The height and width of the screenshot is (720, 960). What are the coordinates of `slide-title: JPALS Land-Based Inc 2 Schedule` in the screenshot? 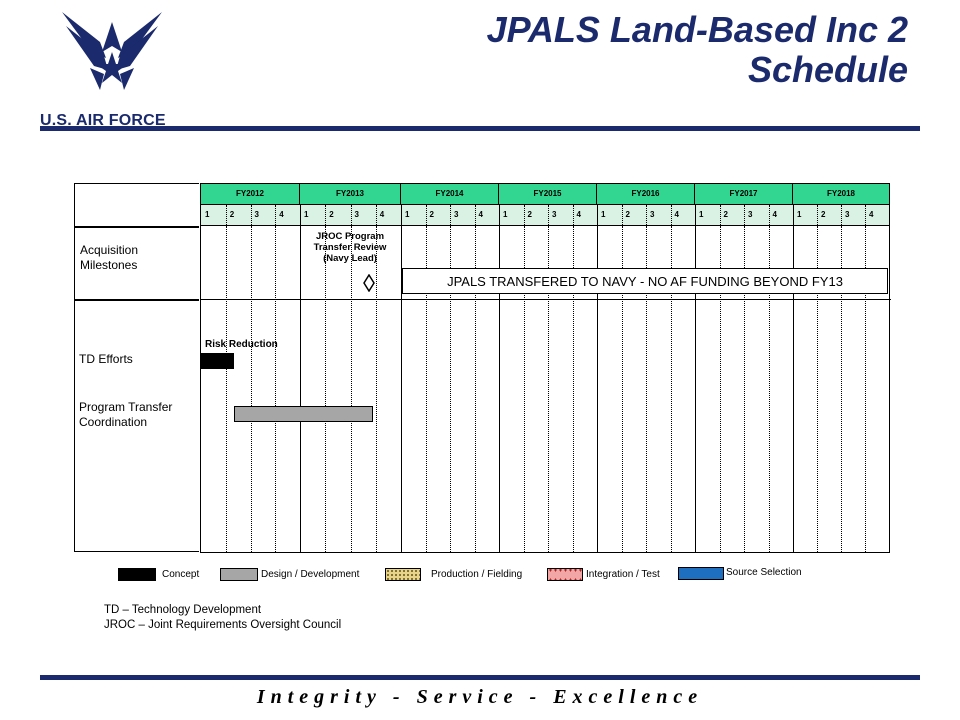 It's located at (697, 50).